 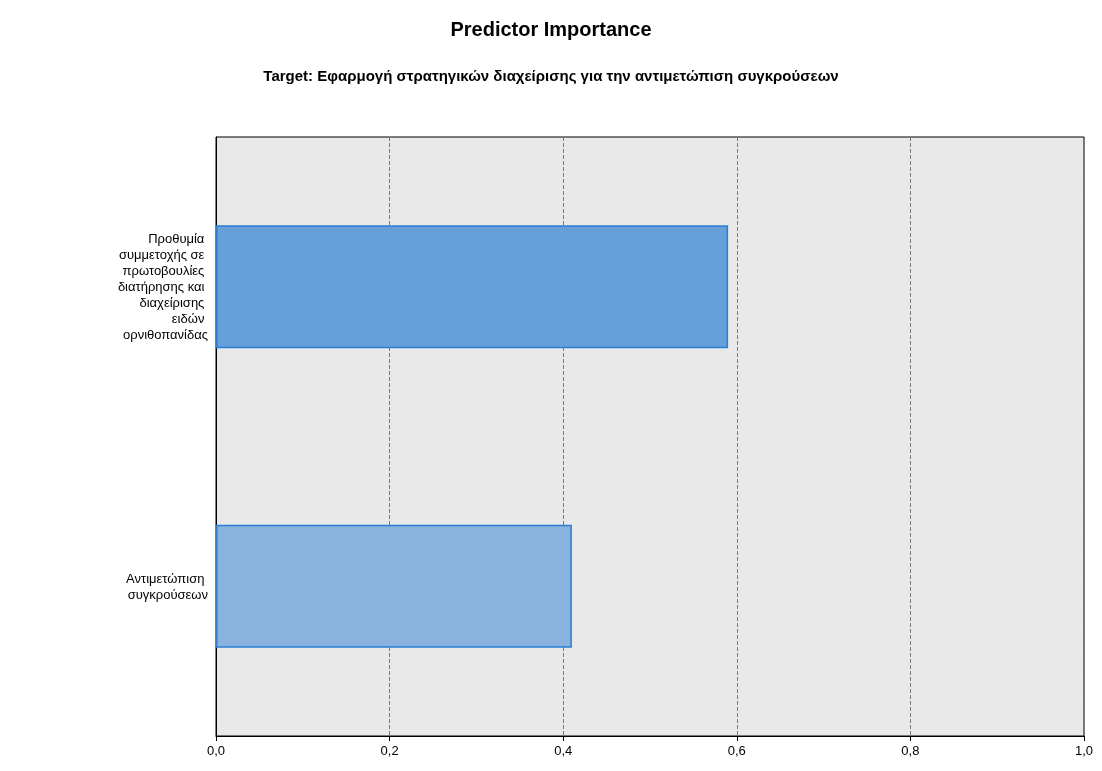 I want to click on x-tick-label: 0,6, so click(x=736, y=750).